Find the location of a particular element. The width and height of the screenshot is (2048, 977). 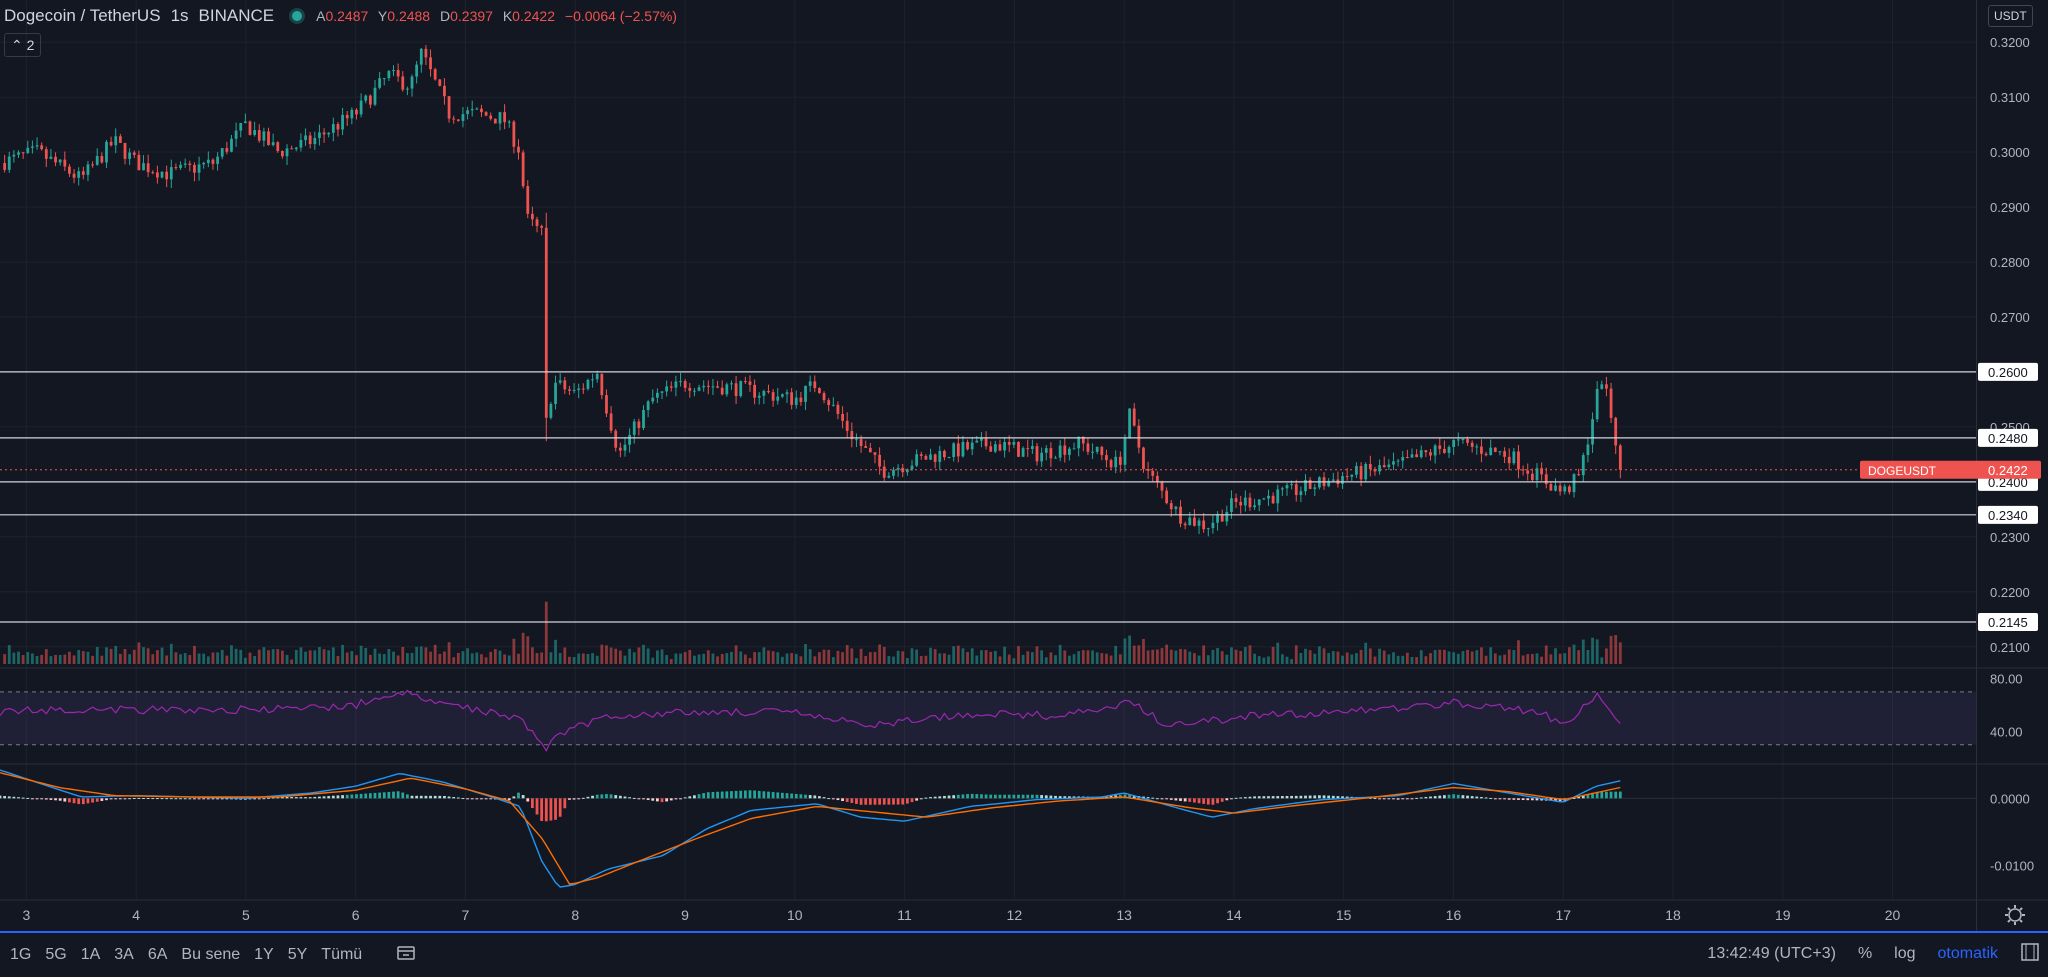

timeframe-6a: 6A is located at coordinates (157, 954).